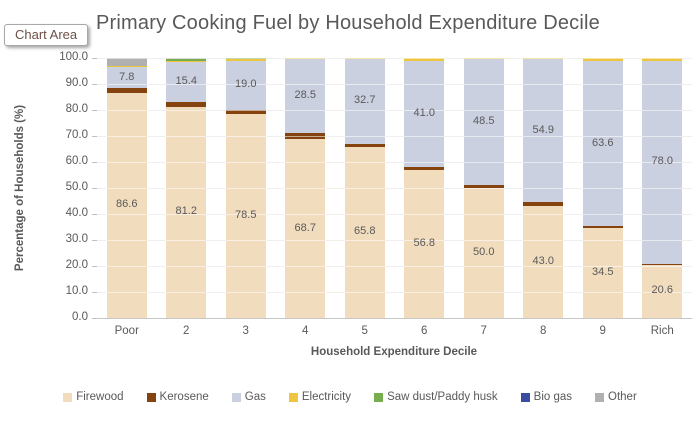  I want to click on legend-item-firewood: Firewood, so click(93, 397).